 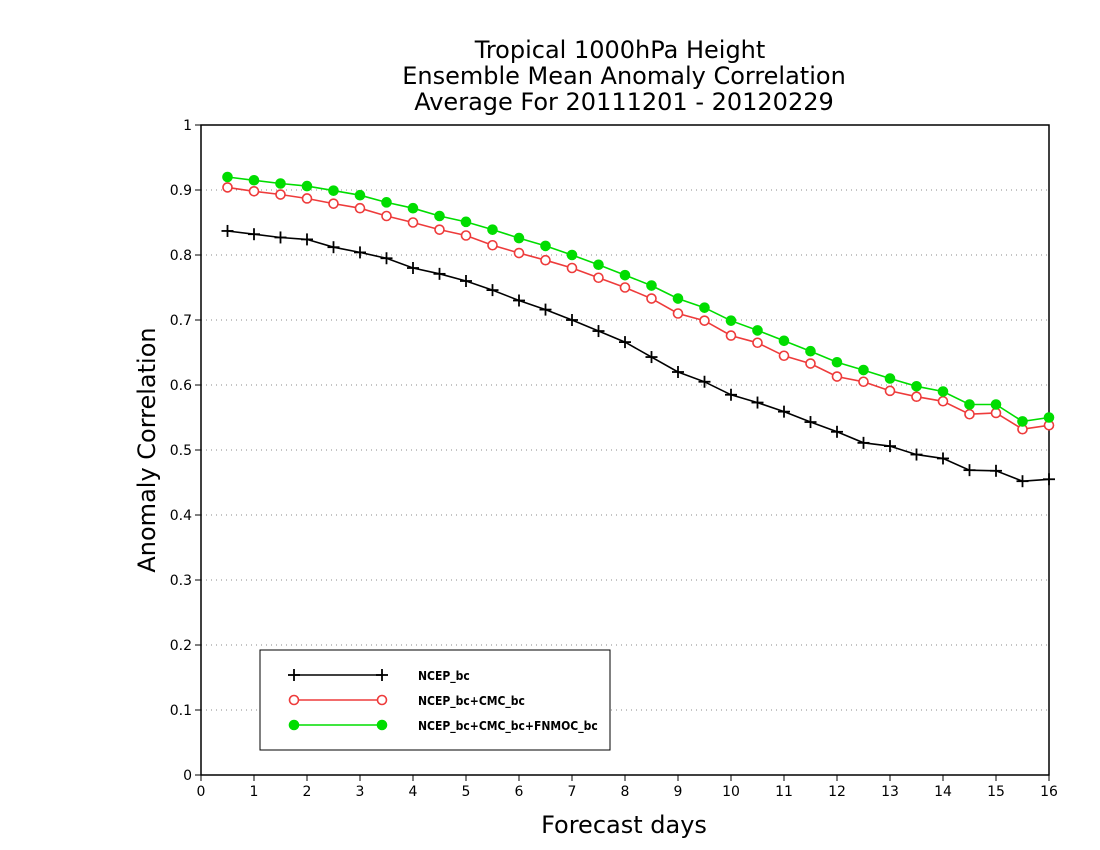 I want to click on y-tick-label: 0.1, so click(x=181, y=711).